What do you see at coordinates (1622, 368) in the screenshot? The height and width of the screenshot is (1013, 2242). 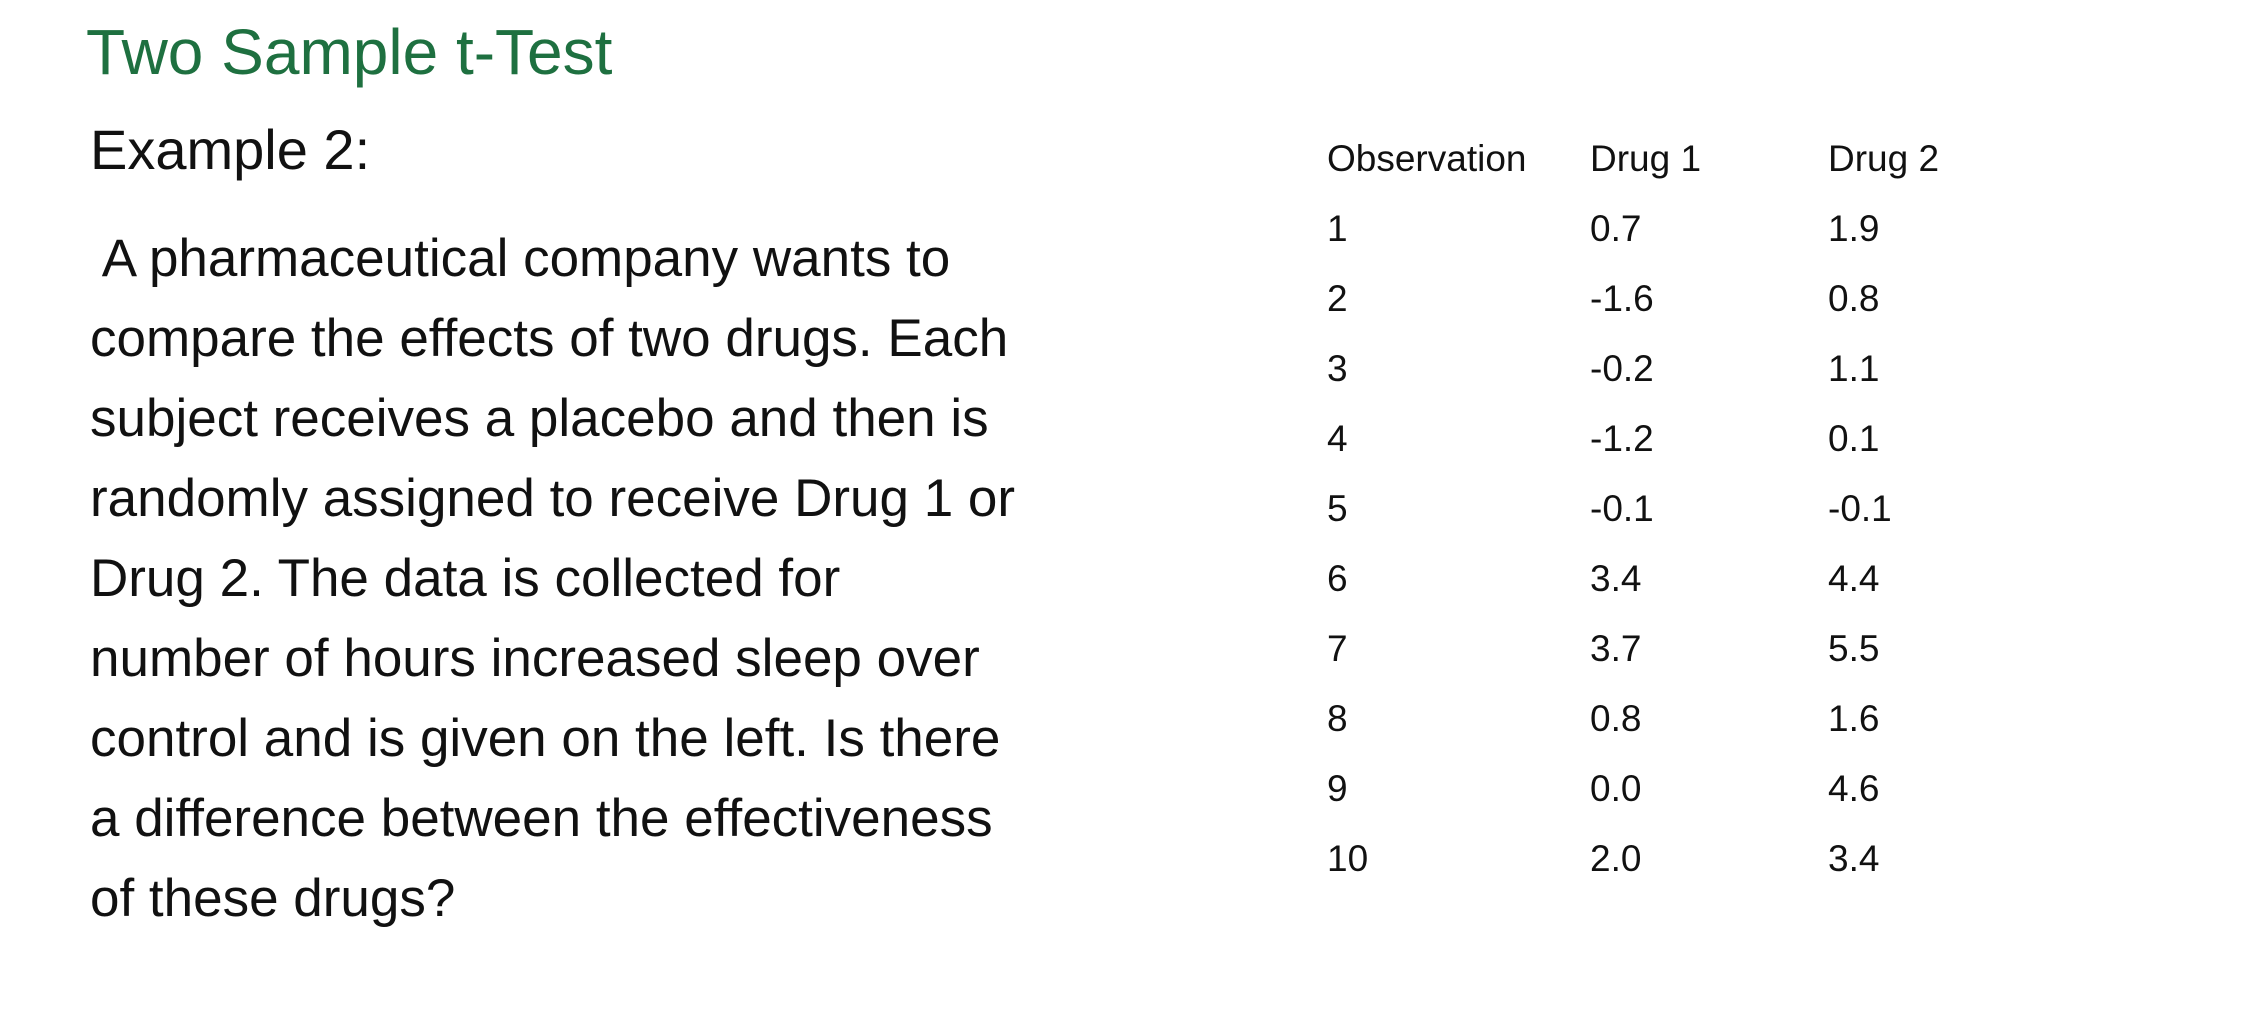 I see `table-cell: -0.2` at bounding box center [1622, 368].